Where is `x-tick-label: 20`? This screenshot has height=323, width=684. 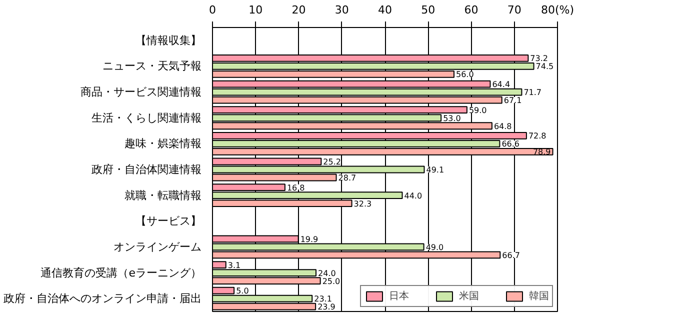
x-tick-label: 20 is located at coordinates (299, 10).